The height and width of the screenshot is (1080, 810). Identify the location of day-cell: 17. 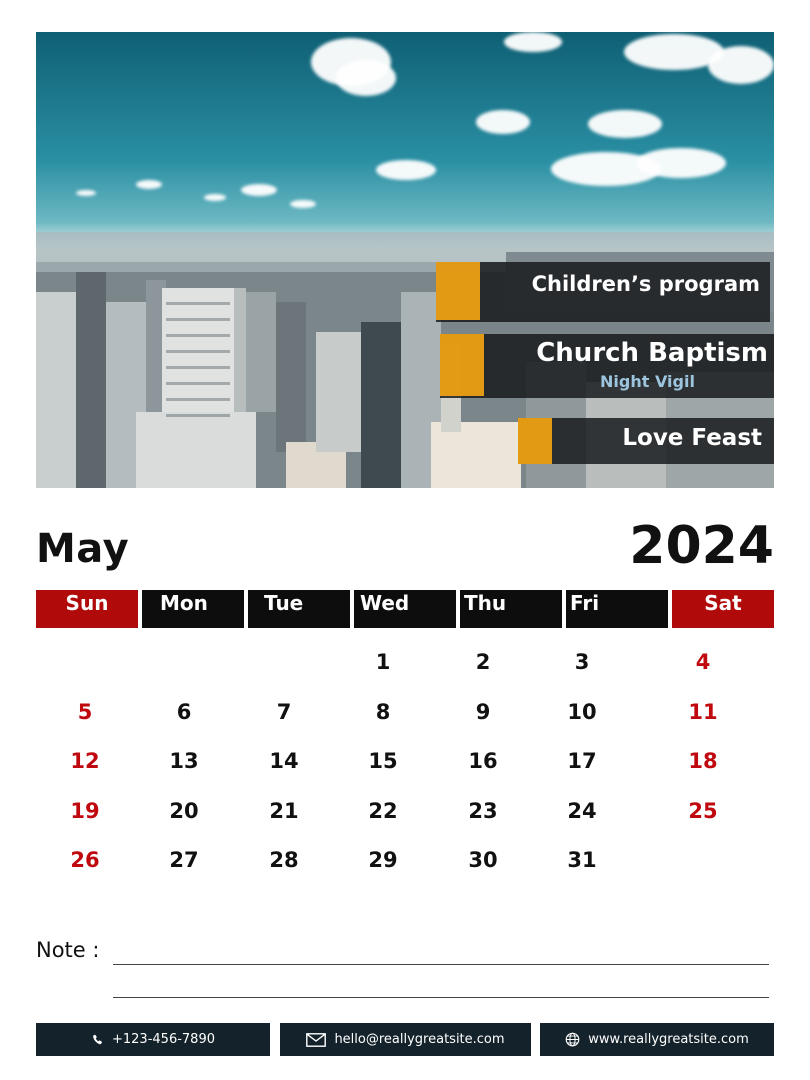
(582, 761).